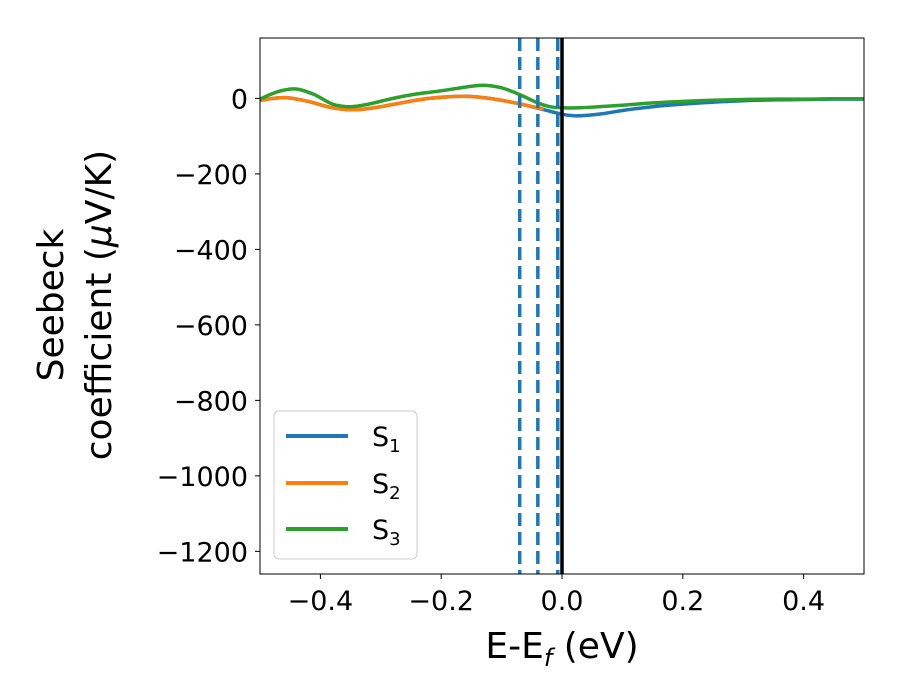 The width and height of the screenshot is (900, 700). Describe the element at coordinates (99, 305) in the screenshot. I see `y-axis-label-line2: coefficient (μV/K)` at that location.